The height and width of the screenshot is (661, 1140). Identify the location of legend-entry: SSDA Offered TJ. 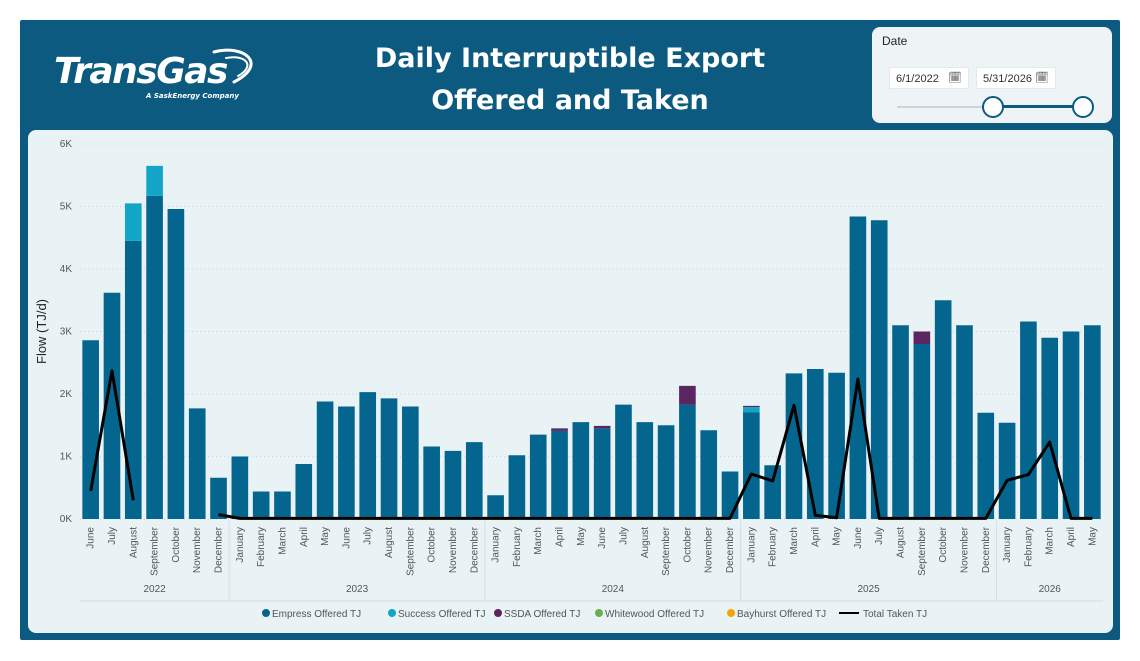
(542, 614).